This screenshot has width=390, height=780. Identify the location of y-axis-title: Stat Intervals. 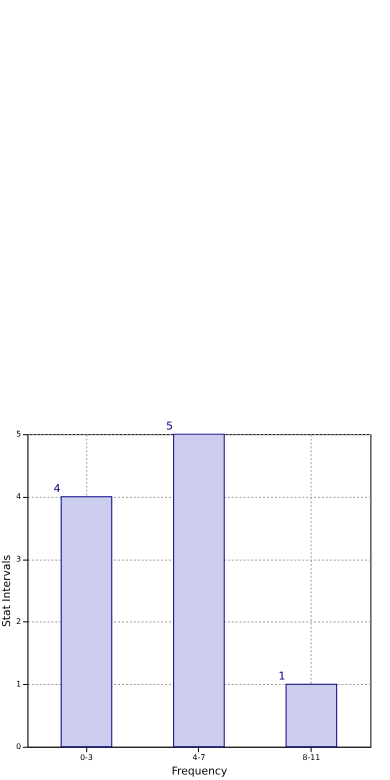
(7, 591).